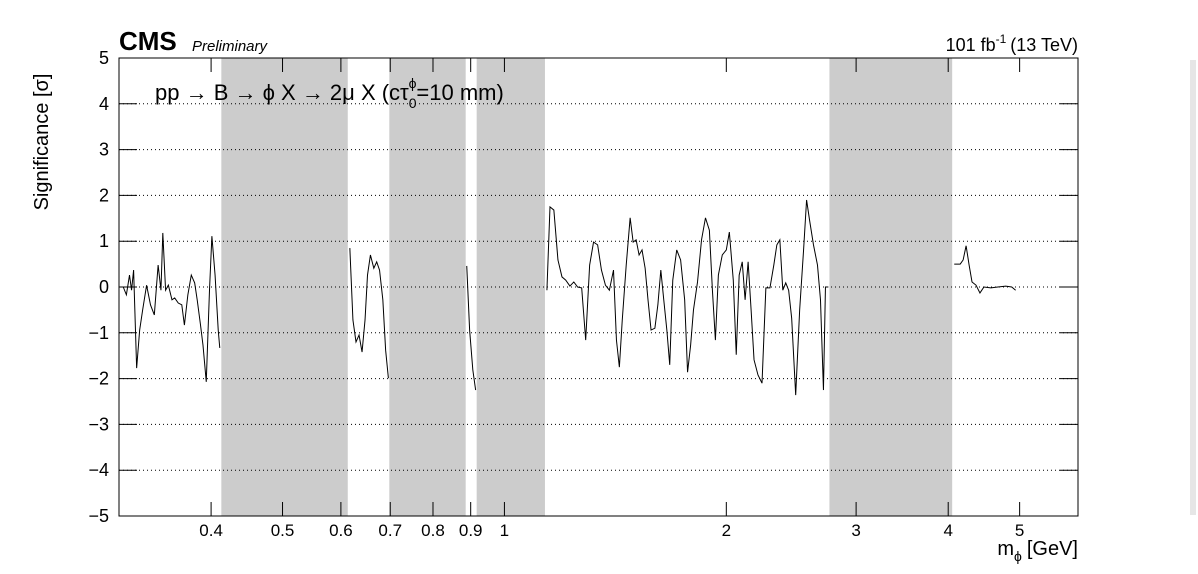 The height and width of the screenshot is (574, 1198). What do you see at coordinates (341, 530) in the screenshot?
I see `x-tick-label: 0.6` at bounding box center [341, 530].